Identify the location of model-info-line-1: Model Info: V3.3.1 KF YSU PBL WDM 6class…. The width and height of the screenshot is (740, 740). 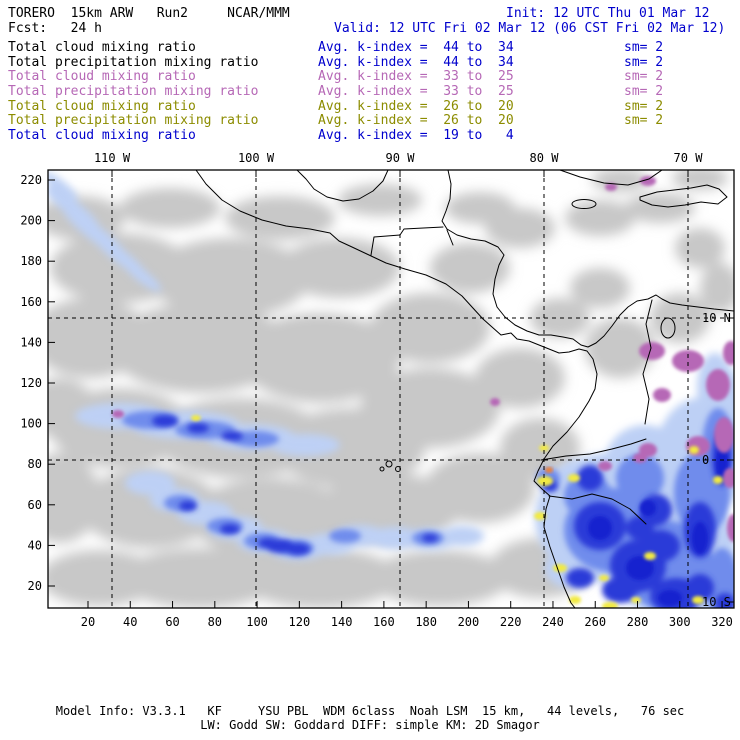
(370, 711).